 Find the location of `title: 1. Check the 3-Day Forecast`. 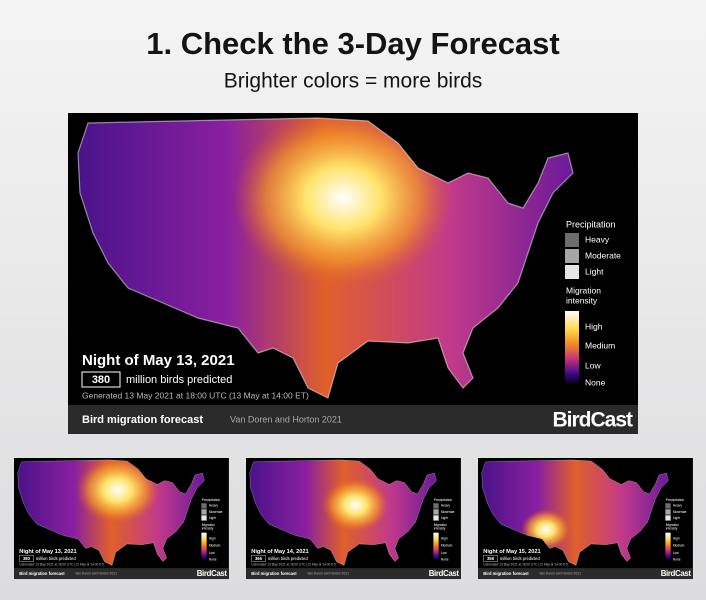

title: 1. Check the 3-Day Forecast is located at coordinates (353, 43).